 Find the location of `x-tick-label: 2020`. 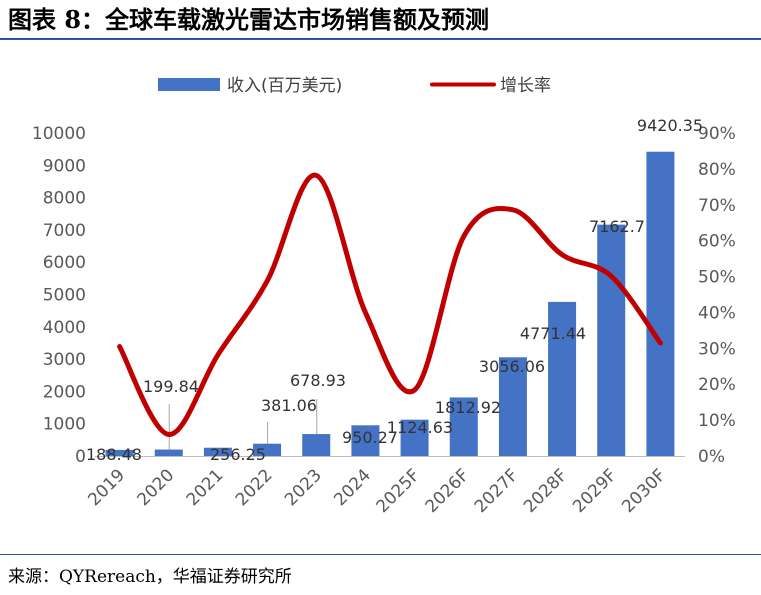

x-tick-label: 2020 is located at coordinates (156, 487).